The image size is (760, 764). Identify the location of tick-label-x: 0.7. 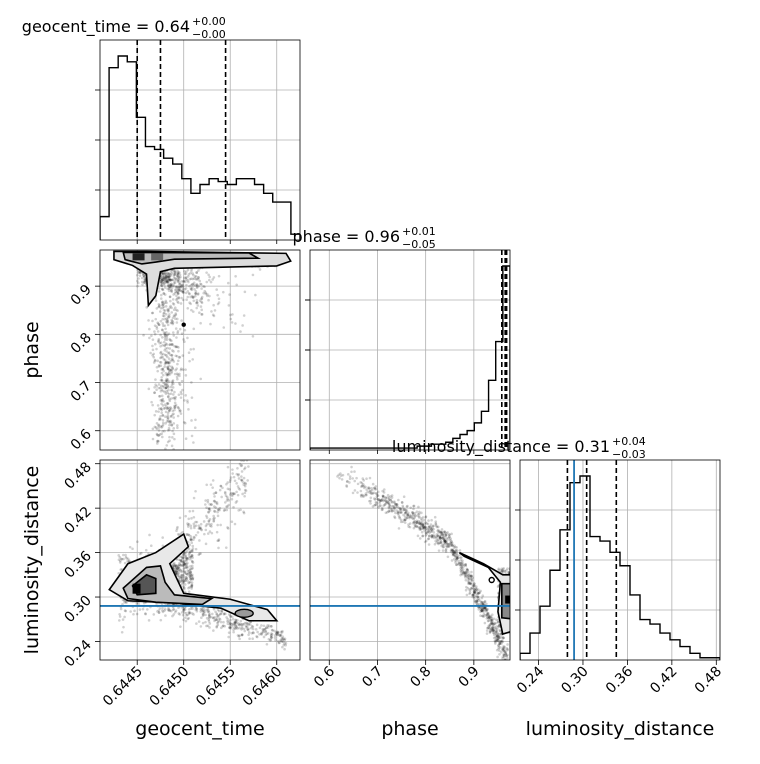
(372, 677).